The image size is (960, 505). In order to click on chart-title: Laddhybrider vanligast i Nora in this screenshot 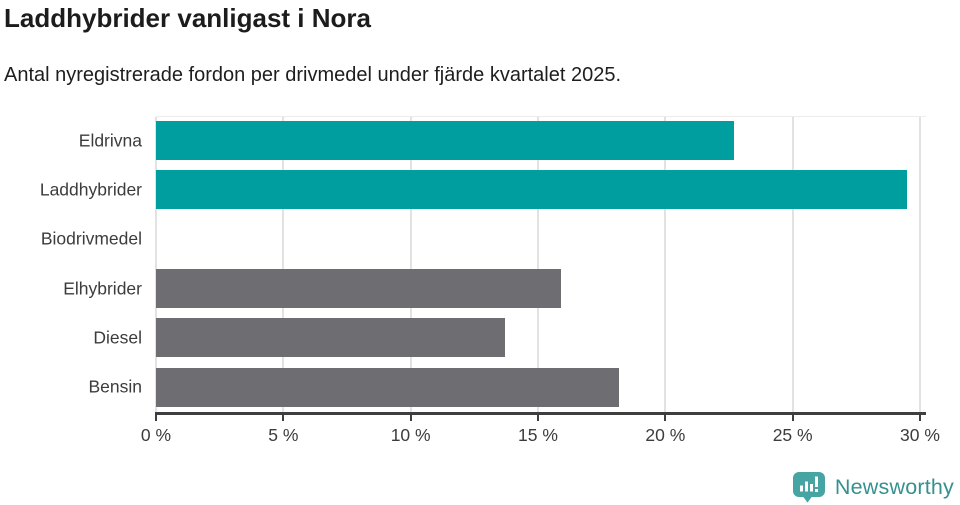, I will do `click(187, 18)`.